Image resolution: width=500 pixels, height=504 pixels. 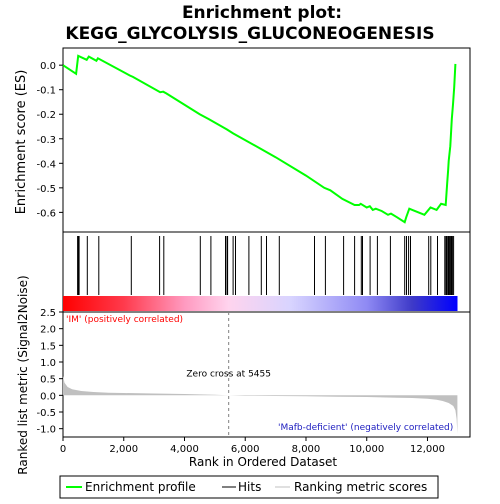 I want to click on x-tick-label: 2,000, so click(x=123, y=449).